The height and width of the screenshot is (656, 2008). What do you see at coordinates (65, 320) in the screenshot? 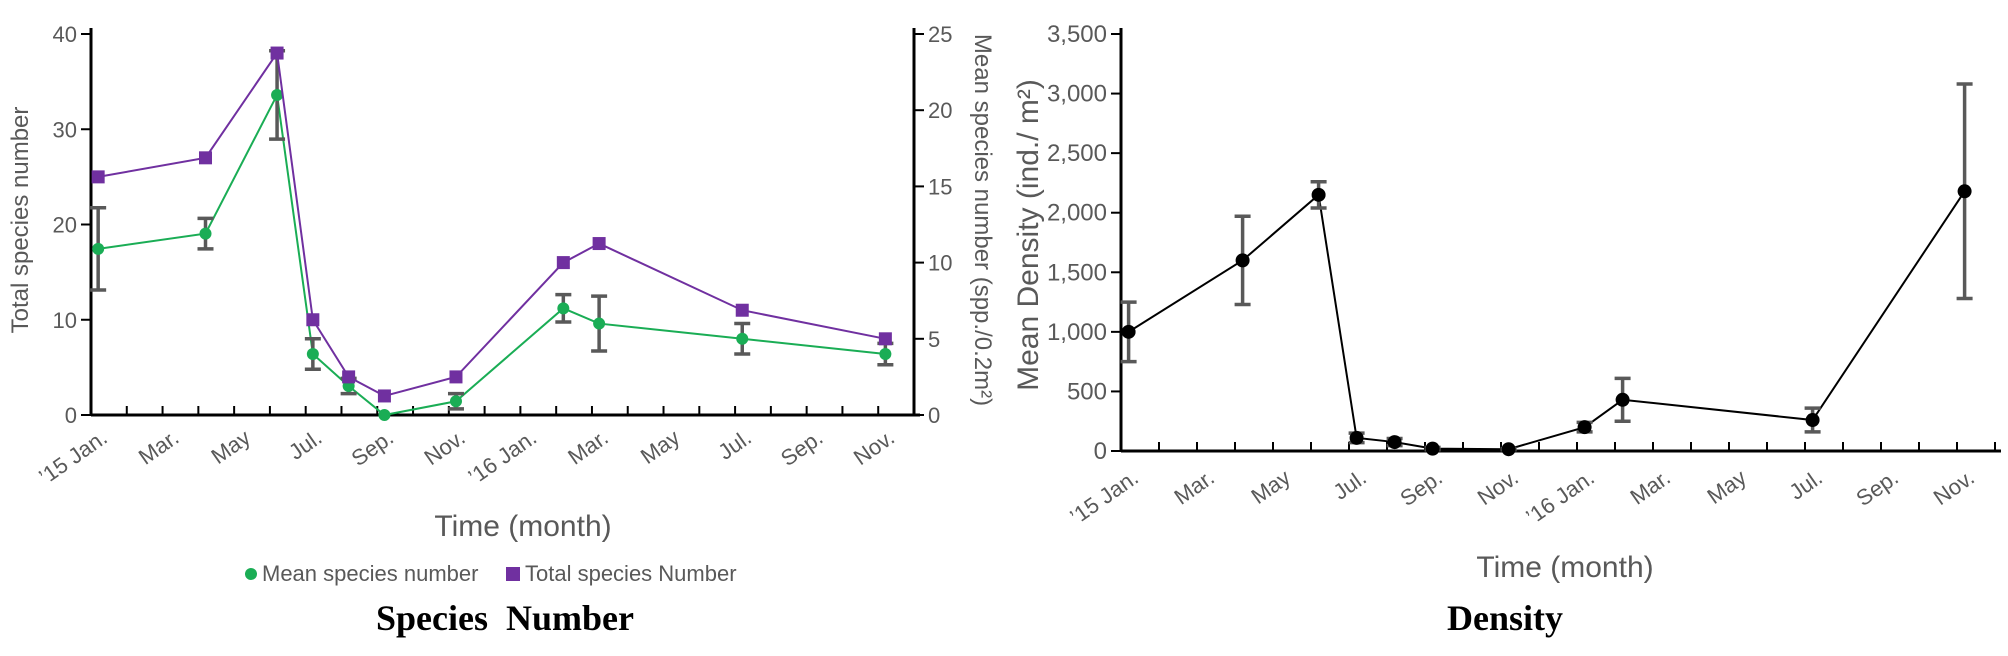
I see `species-y-tick-label: 10` at bounding box center [65, 320].